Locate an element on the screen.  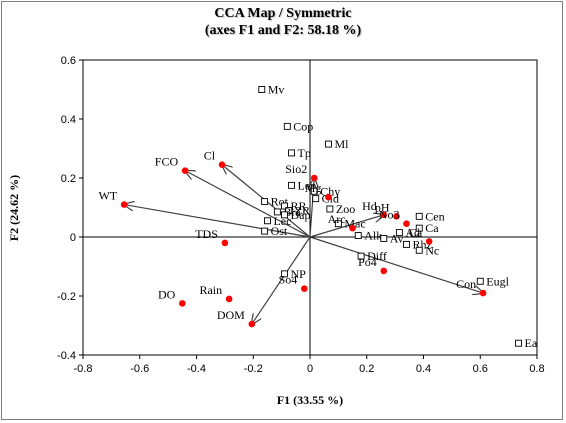
species-marker-chy is located at coordinates (314, 191).